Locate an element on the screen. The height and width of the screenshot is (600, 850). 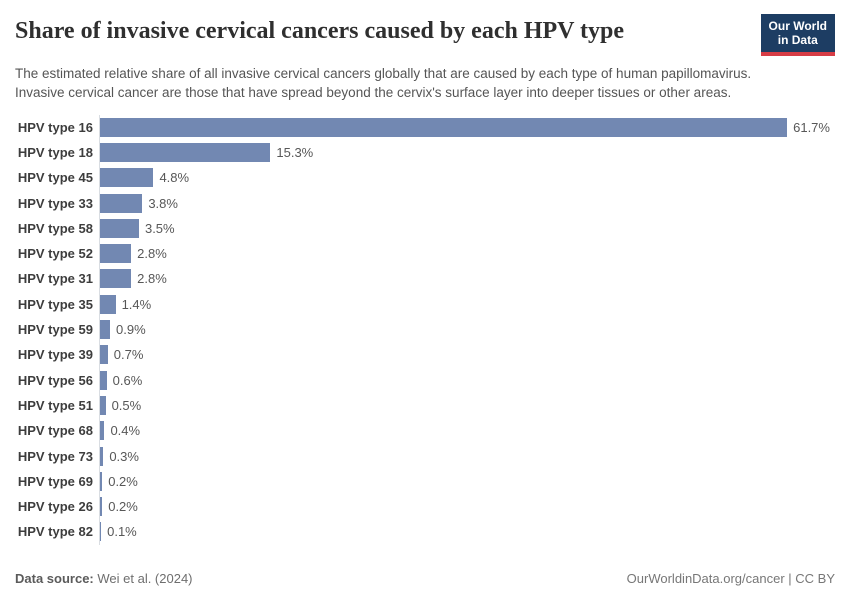
owid-url-link: OurWorldinData.org/cancer | CC BY is located at coordinates (730, 578).